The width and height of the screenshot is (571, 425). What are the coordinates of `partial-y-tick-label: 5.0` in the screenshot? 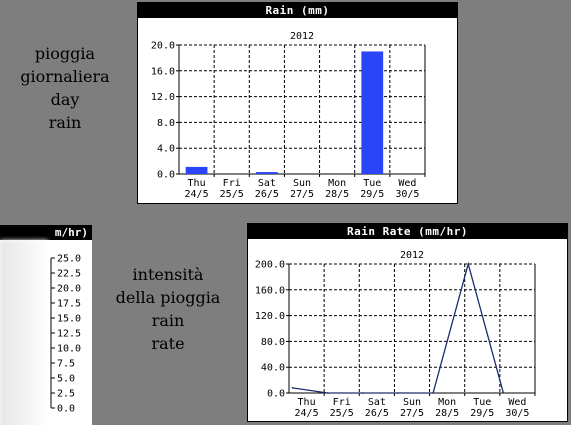 It's located at (66, 379).